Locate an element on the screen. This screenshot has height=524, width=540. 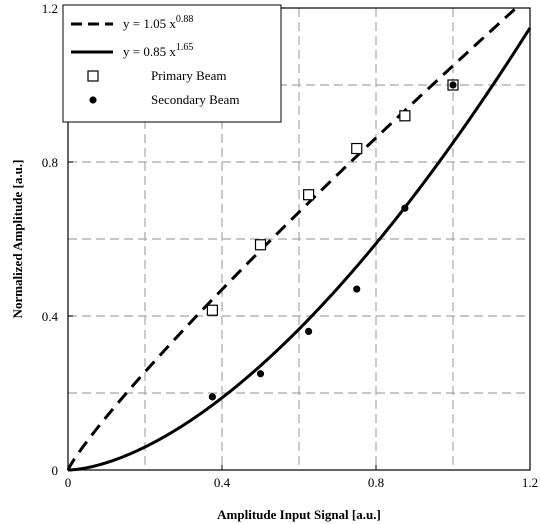
y-axis-title: Normalized Amplitude [a.u.] is located at coordinates (17, 239).